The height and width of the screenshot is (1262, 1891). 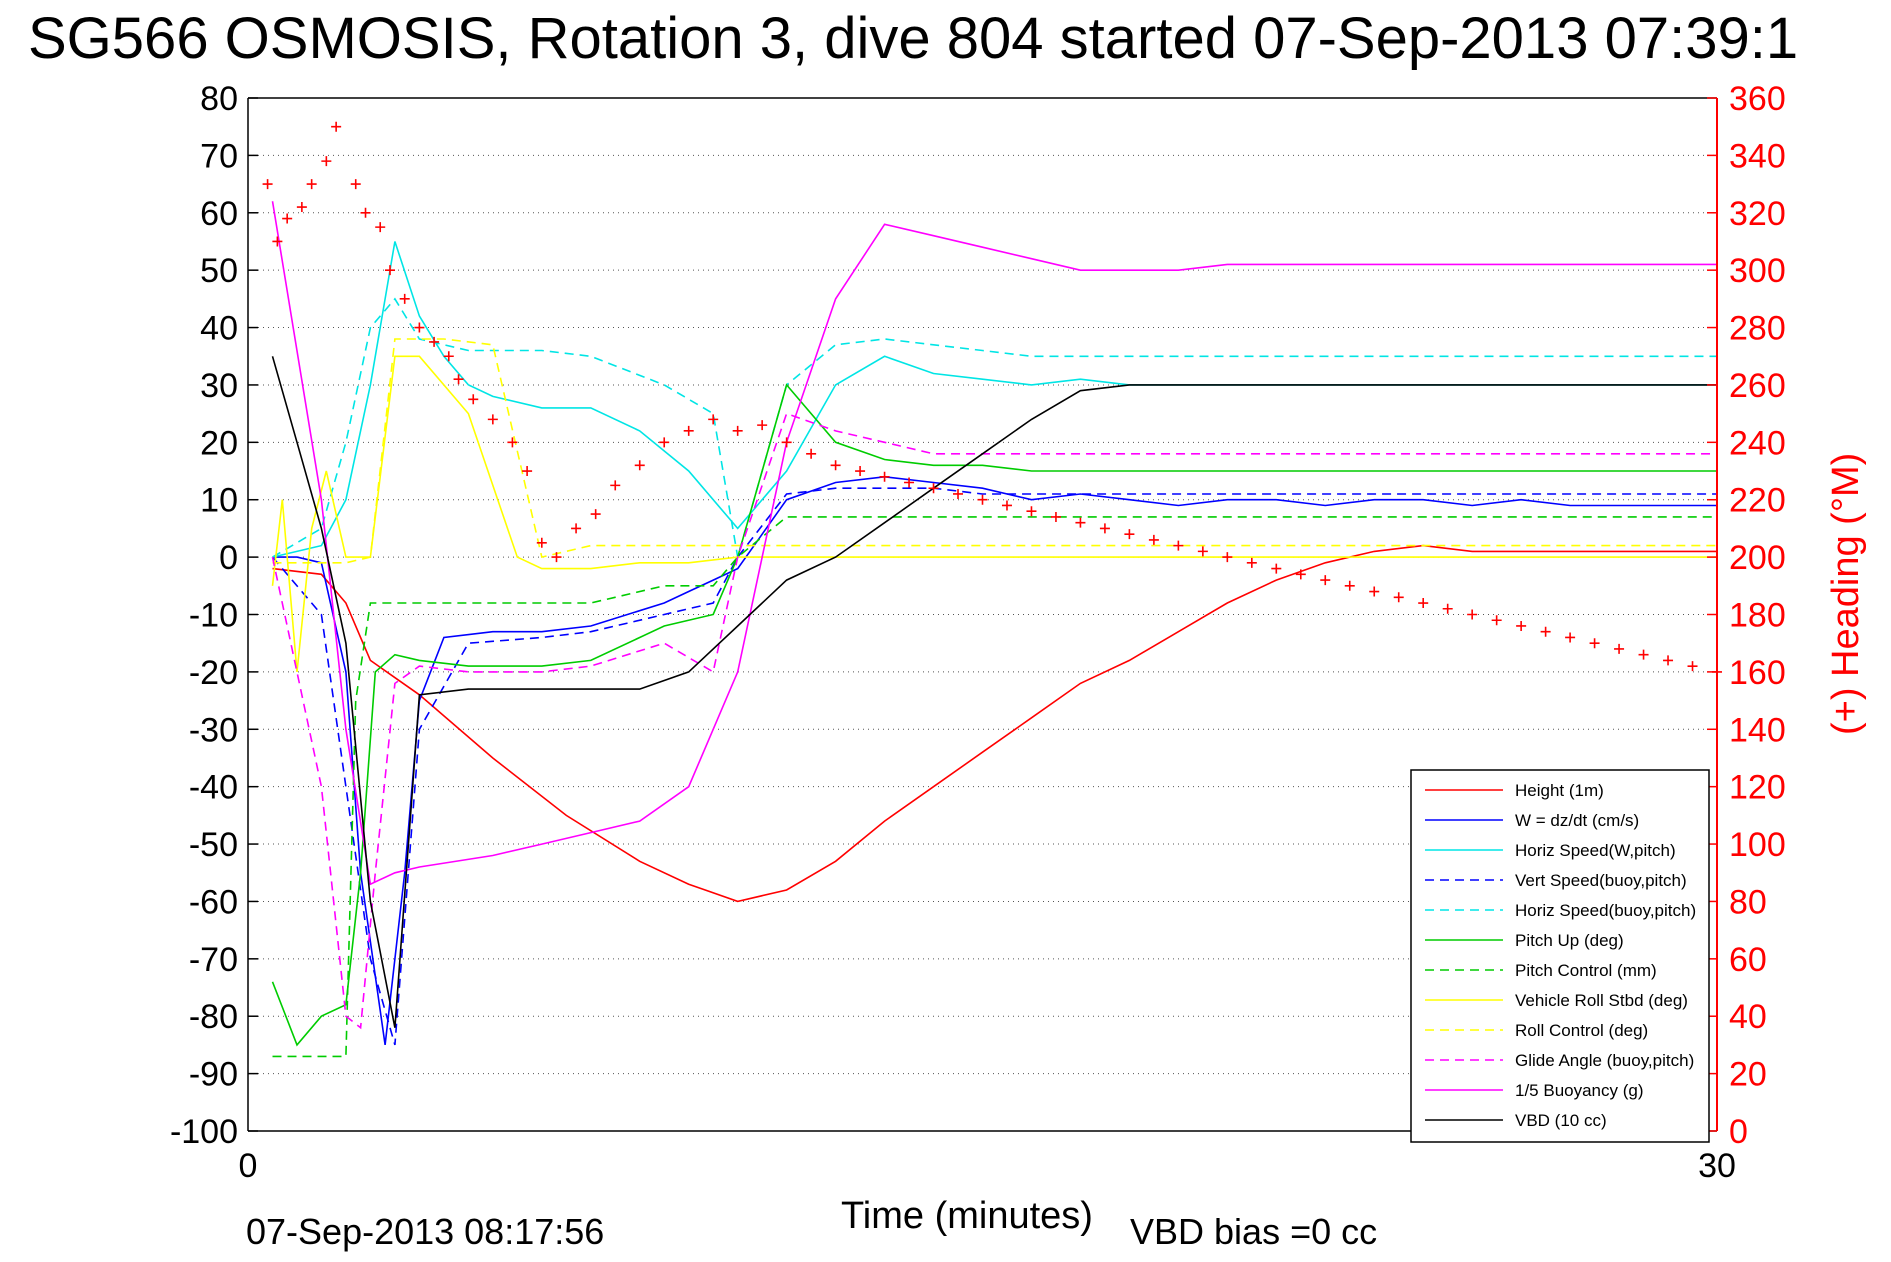 What do you see at coordinates (1757, 730) in the screenshot?
I see `y-right-tick-label: 140` at bounding box center [1757, 730].